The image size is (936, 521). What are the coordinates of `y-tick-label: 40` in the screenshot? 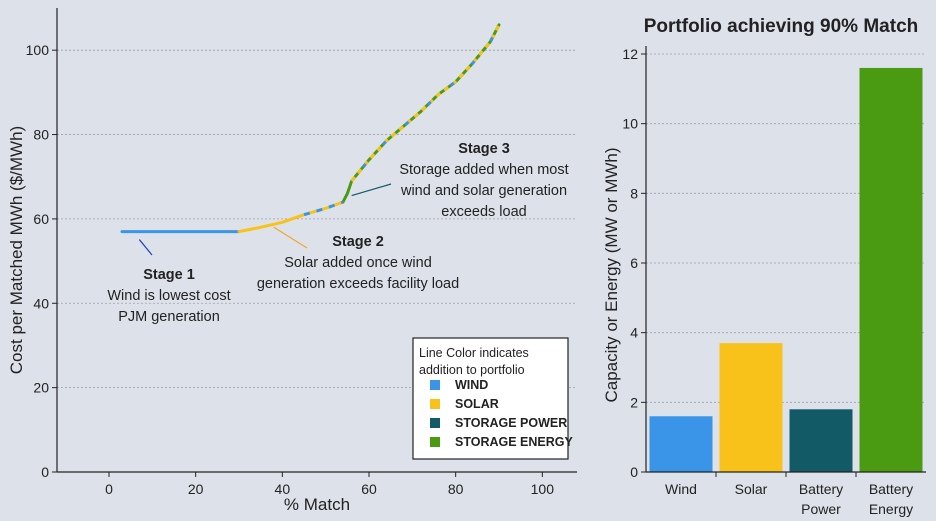 It's located at (41, 303).